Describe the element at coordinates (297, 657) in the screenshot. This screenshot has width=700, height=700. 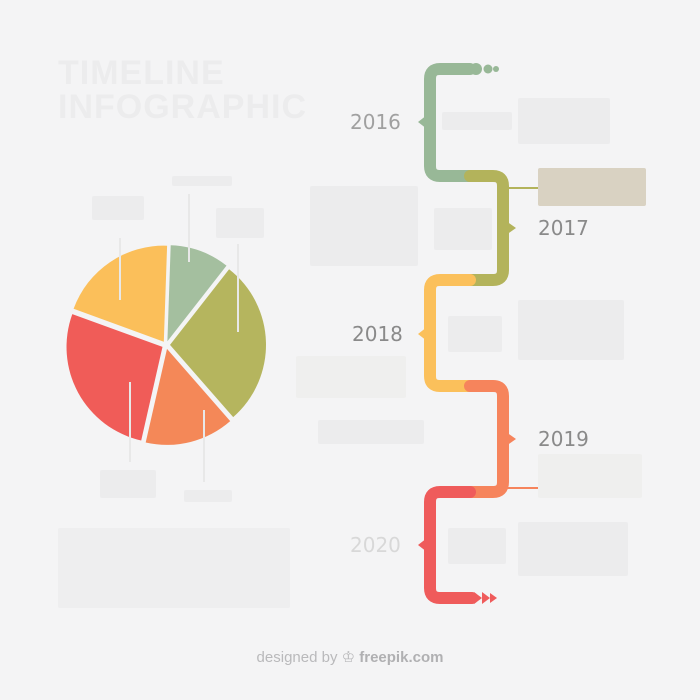
I see `credit-prefix: designed by` at that location.